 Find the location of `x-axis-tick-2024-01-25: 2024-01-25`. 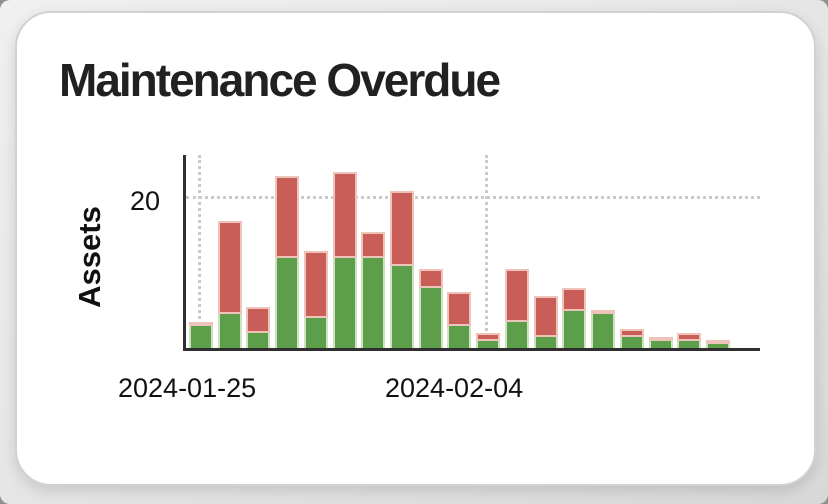

x-axis-tick-2024-01-25: 2024-01-25 is located at coordinates (187, 388).